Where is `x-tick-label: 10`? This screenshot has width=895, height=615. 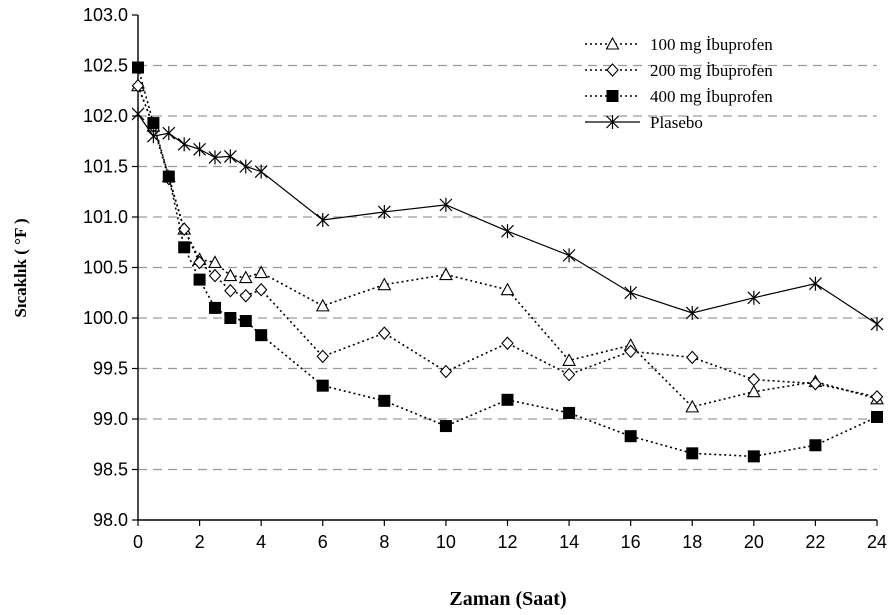 x-tick-label: 10 is located at coordinates (446, 542).